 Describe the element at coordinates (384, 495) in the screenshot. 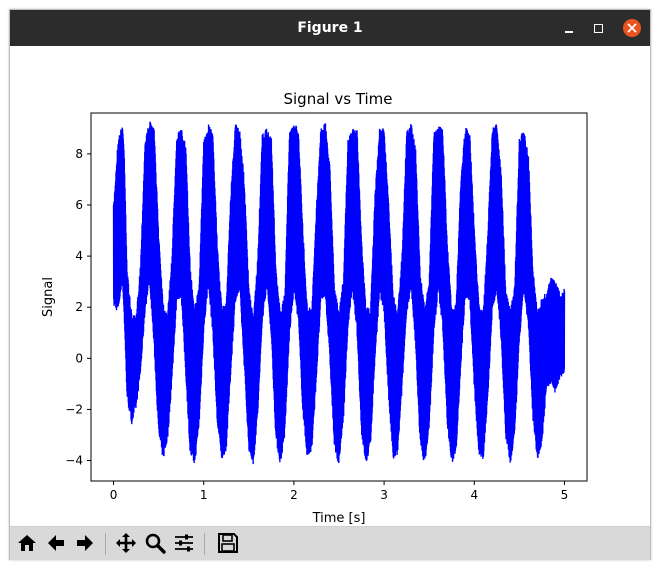

I see `x-tick-label: 3` at that location.